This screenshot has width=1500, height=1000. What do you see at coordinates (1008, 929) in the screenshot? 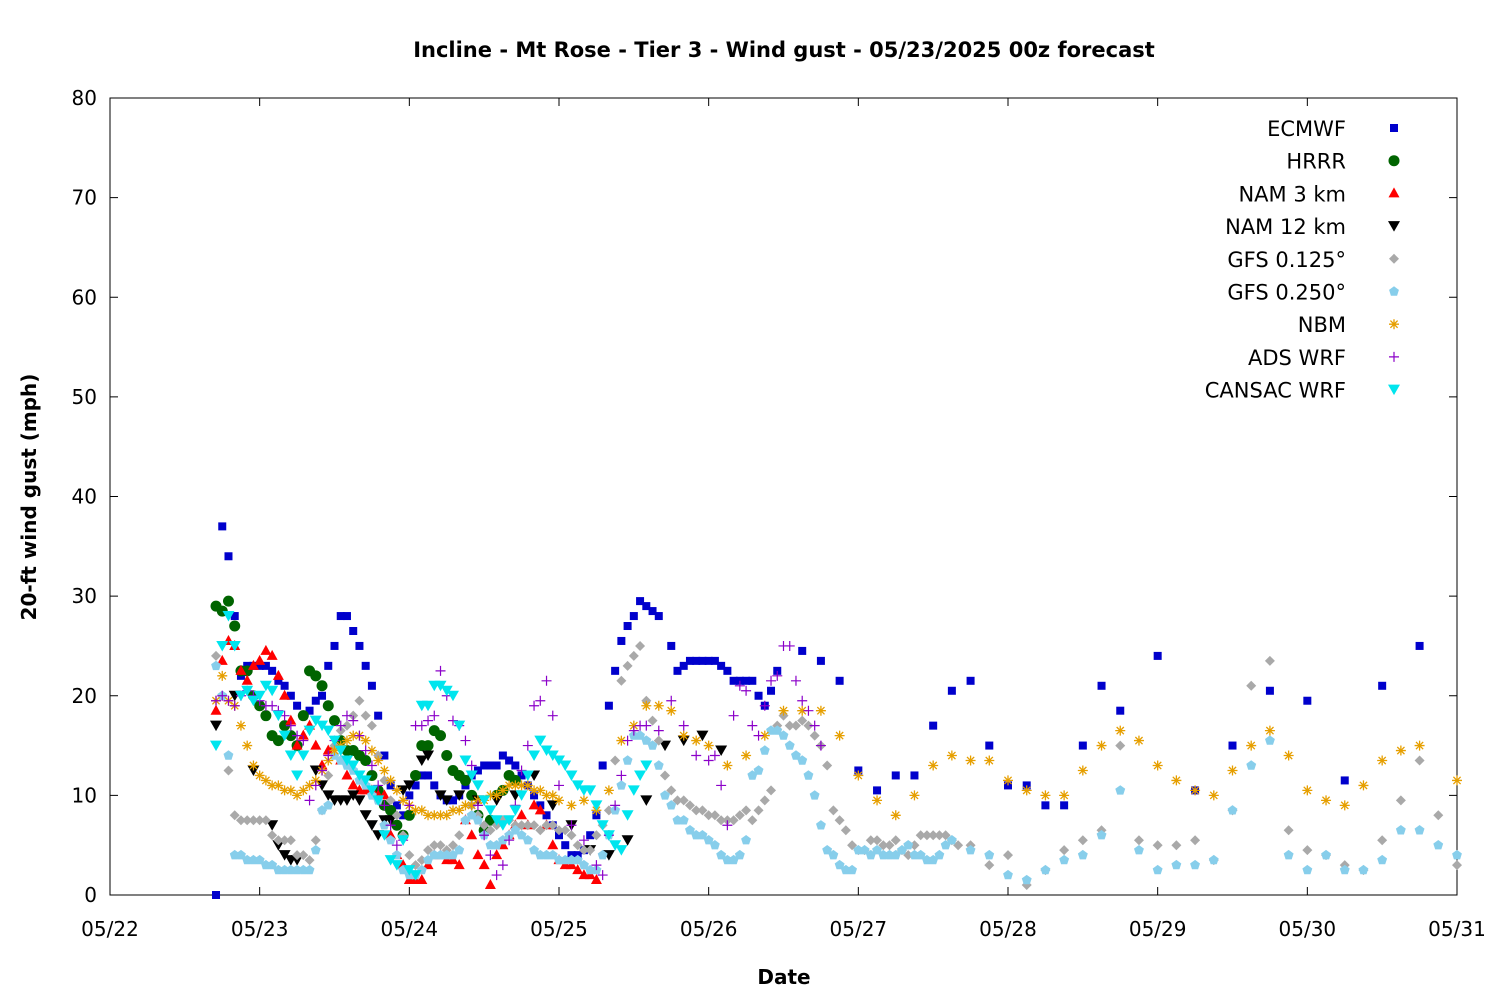
I see `x-tick-label: 05/28` at bounding box center [1008, 929].